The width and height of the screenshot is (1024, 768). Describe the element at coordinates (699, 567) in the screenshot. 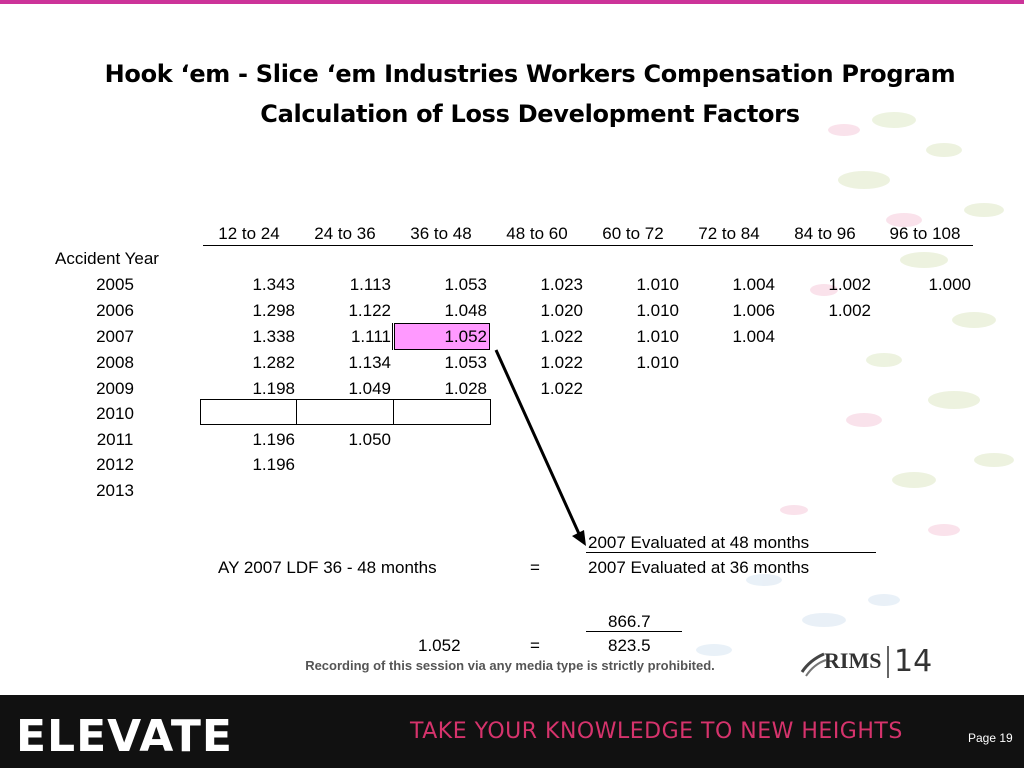

I see `formula-denominator-label: 2007 Evaluated at 36 months` at that location.